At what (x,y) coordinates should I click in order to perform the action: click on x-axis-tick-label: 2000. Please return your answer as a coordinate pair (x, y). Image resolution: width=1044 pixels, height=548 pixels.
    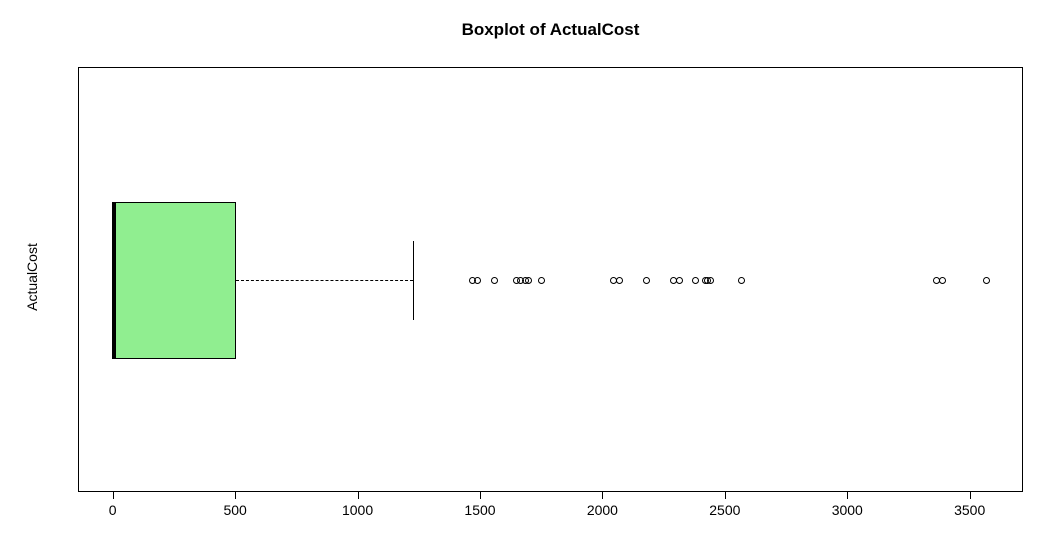
    Looking at the image, I should click on (602, 510).